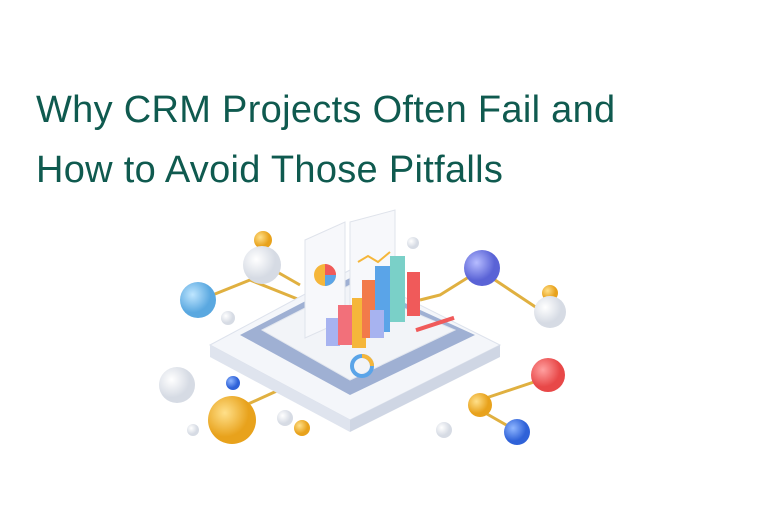  I want to click on title-line-1: Why CRM Projects Often Fail and, so click(326, 110).